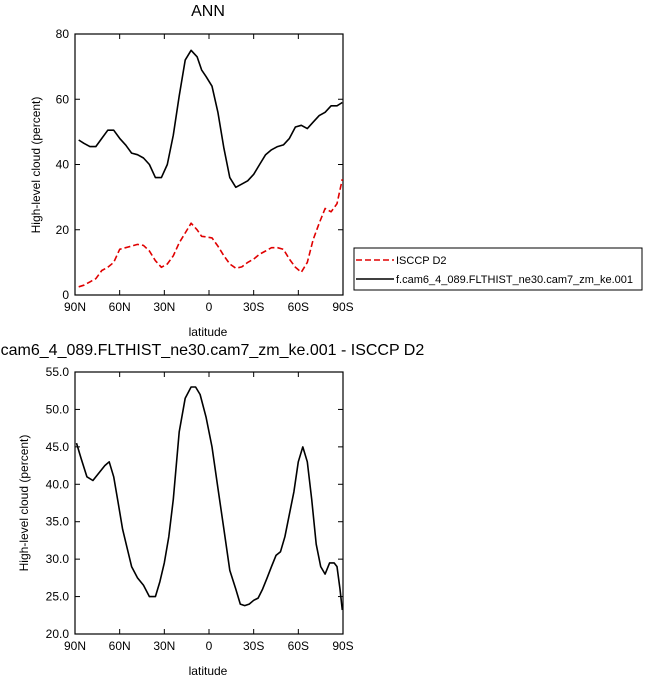  Describe the element at coordinates (58, 597) in the screenshot. I see `bottom-y-tick-label: 25.0` at that location.